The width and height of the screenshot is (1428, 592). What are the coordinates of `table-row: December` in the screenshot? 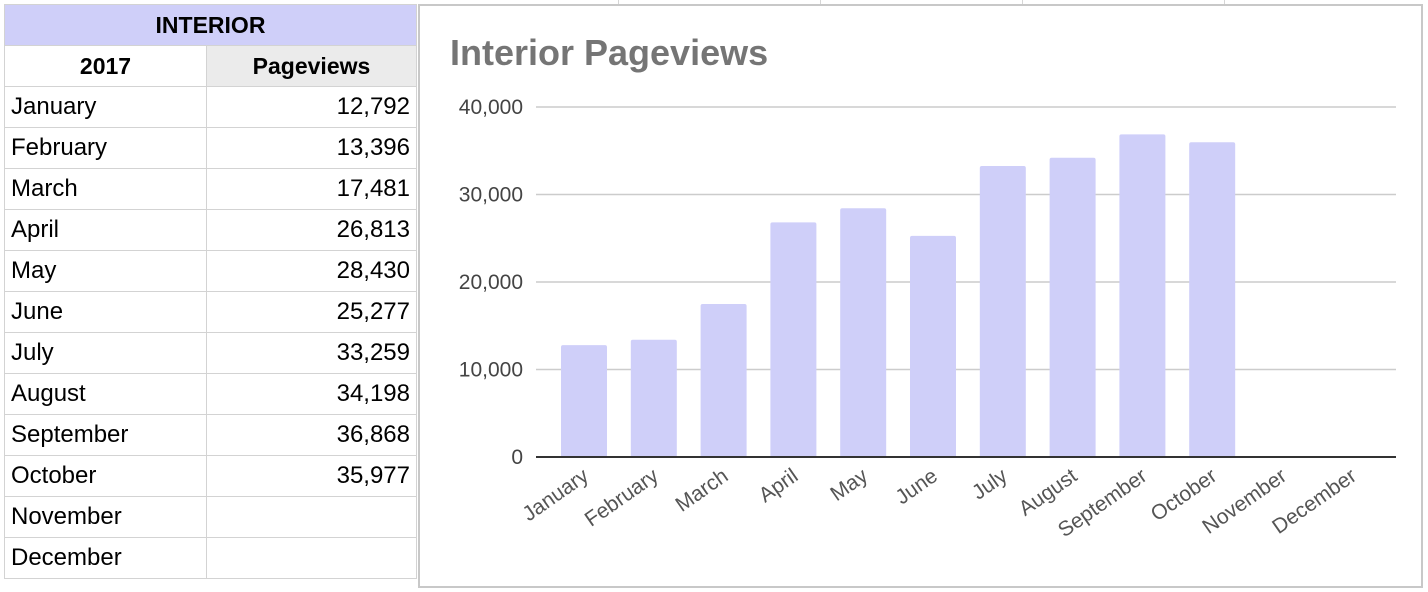 It's located at (210, 558).